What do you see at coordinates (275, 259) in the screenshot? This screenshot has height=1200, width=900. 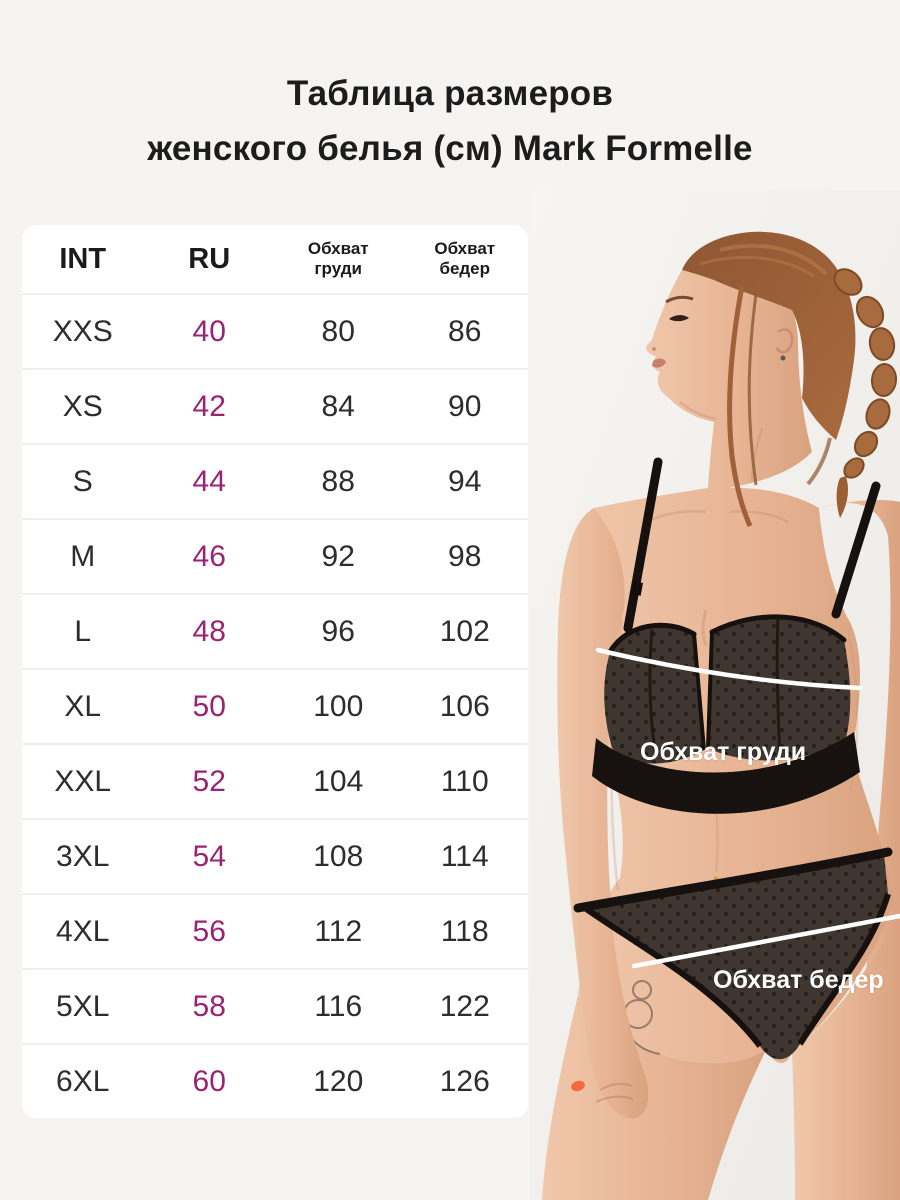 I see `size-table-header: INT RU Обхват груди Обхват бедер` at bounding box center [275, 259].